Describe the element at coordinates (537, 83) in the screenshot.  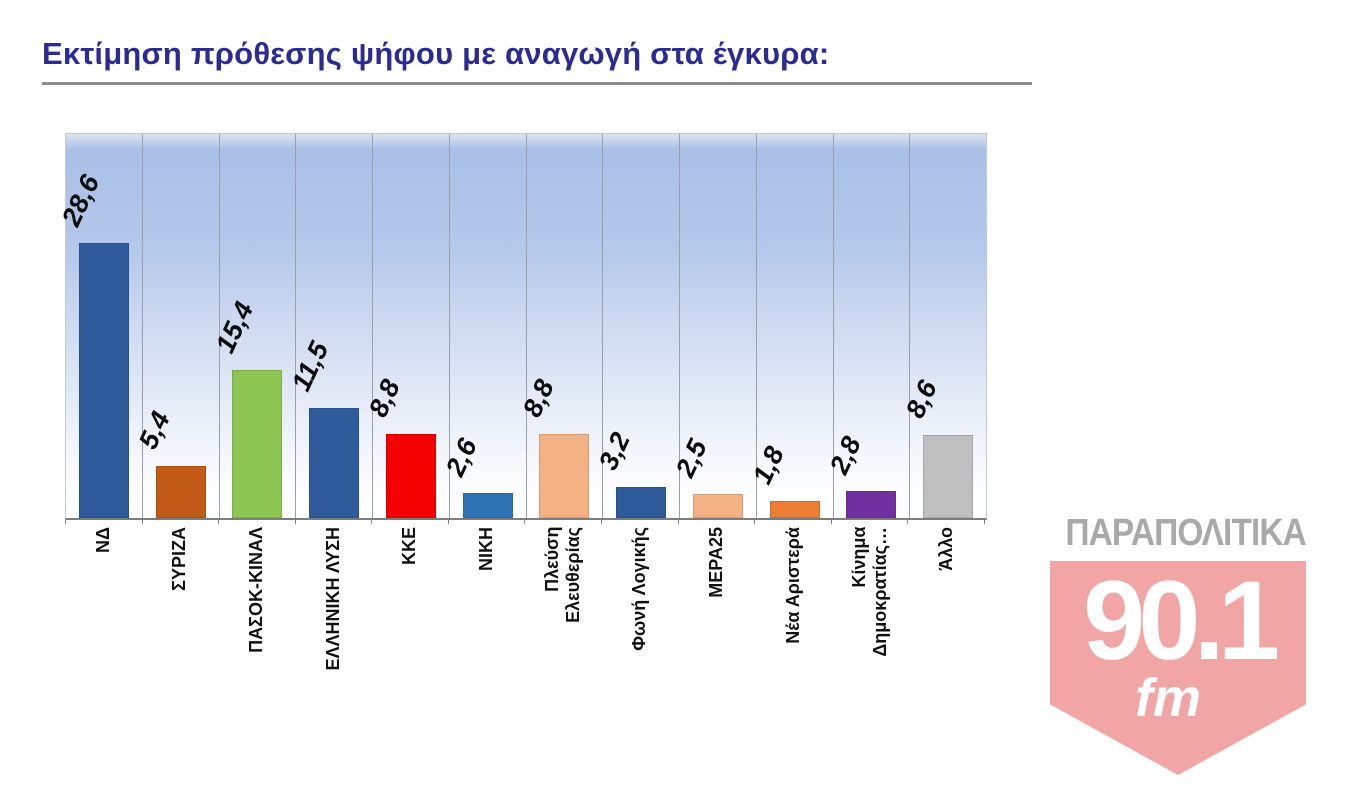
I see `title-underline` at that location.